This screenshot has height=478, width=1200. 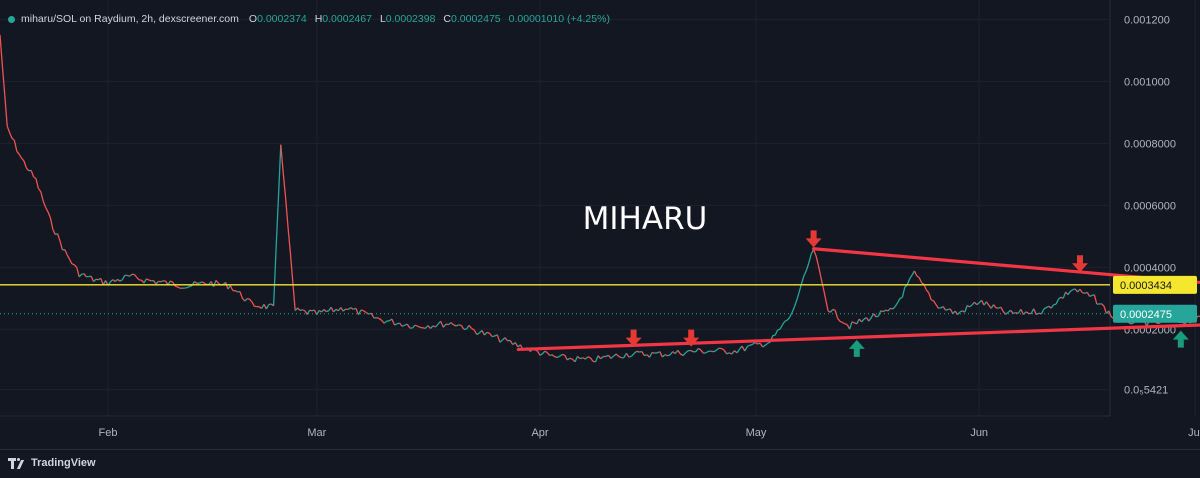 What do you see at coordinates (282, 19) in the screenshot?
I see `open-value: 0.0002374` at bounding box center [282, 19].